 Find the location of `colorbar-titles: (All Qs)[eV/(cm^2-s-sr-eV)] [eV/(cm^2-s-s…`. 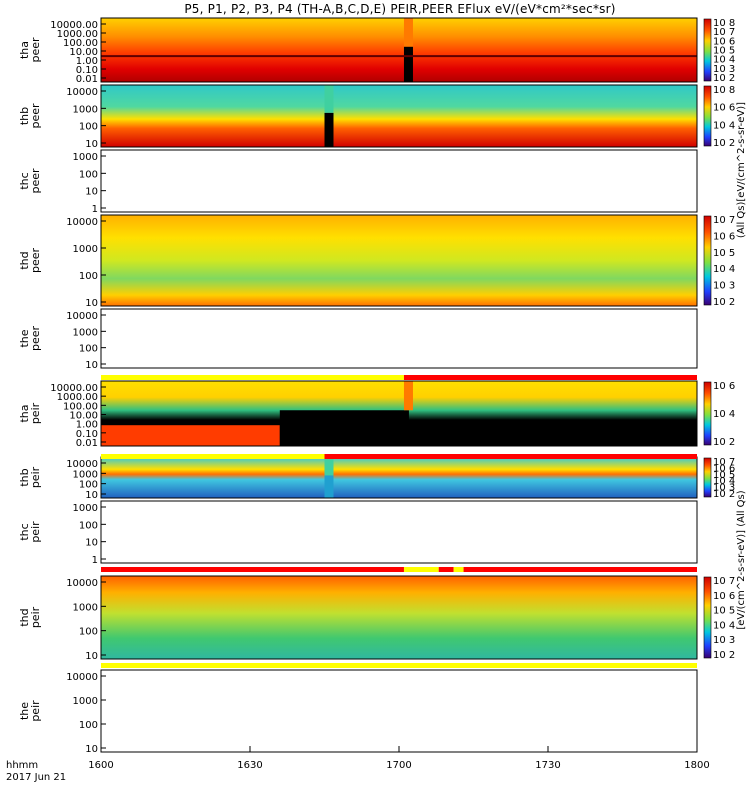

colorbar-titles: (All Qs)[eV/(cm^2-s-sr-eV)] [eV/(cm^2-s-s… is located at coordinates (741, 366).